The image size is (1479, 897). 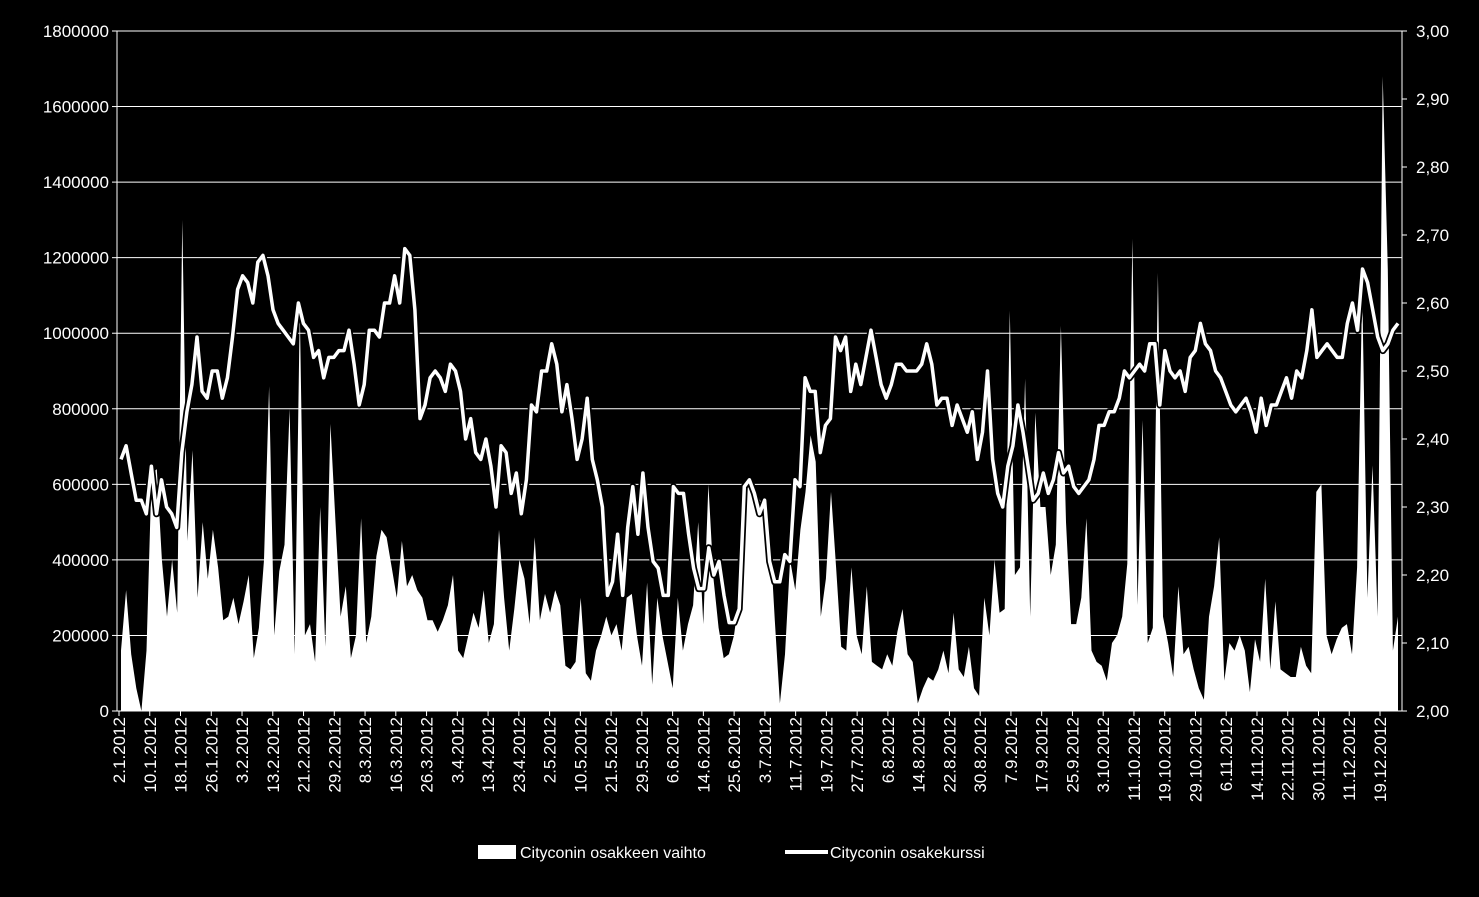 I want to click on x-tick-label: 22.11.2012, so click(x=1288, y=759).